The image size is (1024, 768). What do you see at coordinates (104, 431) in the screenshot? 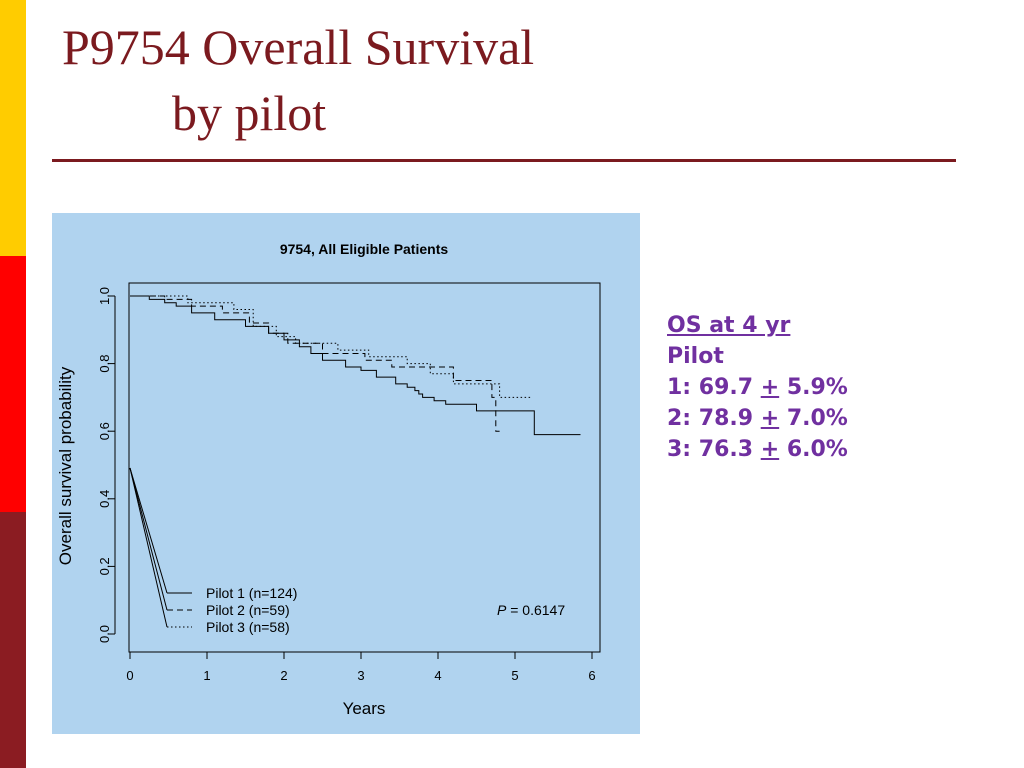
I see `y-tick-label: 0.6` at bounding box center [104, 431].